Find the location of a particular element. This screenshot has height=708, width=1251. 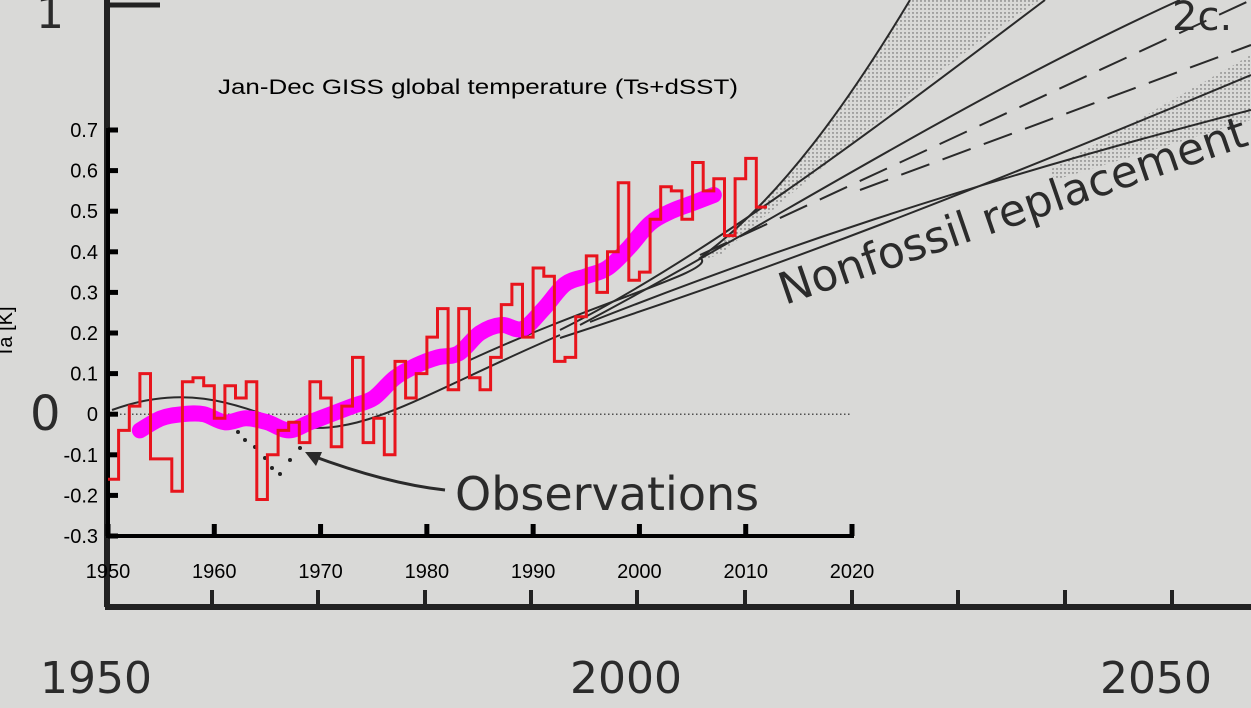

y-tick-label: 0.6 is located at coordinates (84, 172).